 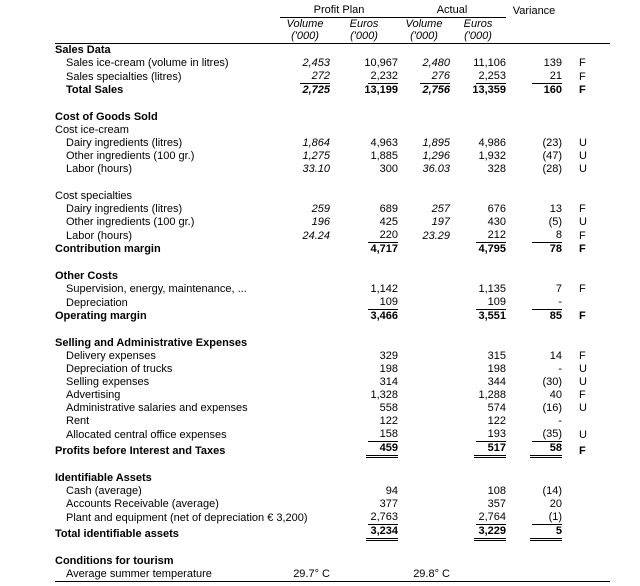 What do you see at coordinates (142, 504) in the screenshot?
I see `row-label: Accounts Receivable (average)` at bounding box center [142, 504].